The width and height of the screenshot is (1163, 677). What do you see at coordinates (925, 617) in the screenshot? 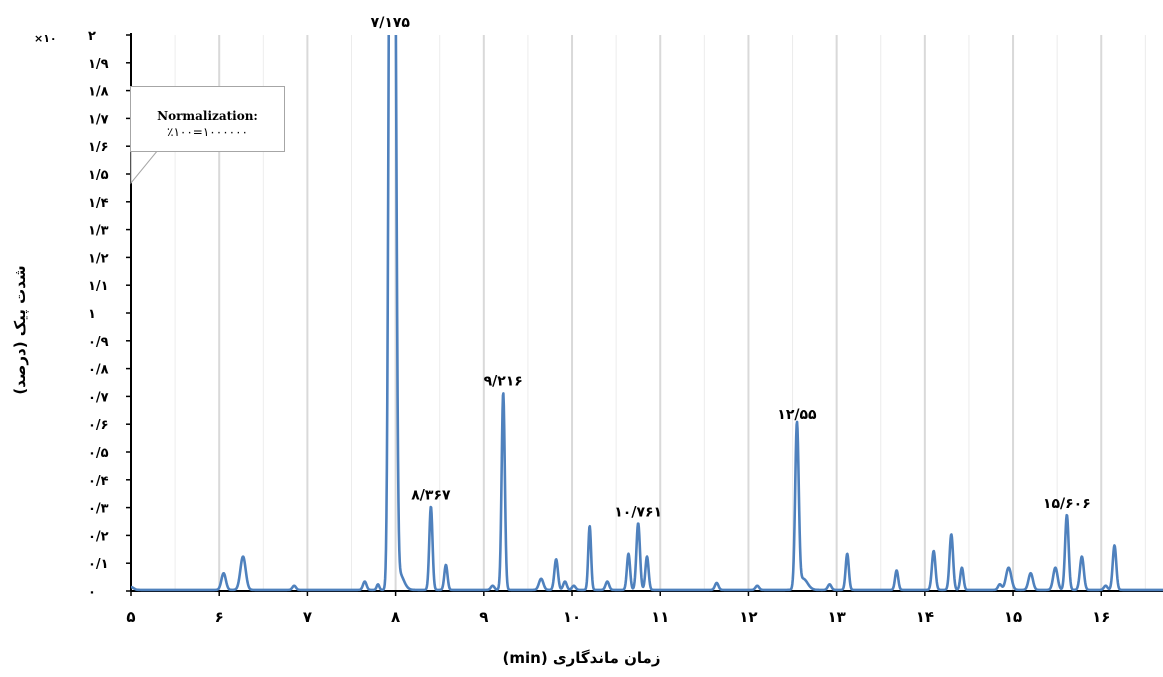
I see `x-tick-label: ۱۴` at bounding box center [925, 617].